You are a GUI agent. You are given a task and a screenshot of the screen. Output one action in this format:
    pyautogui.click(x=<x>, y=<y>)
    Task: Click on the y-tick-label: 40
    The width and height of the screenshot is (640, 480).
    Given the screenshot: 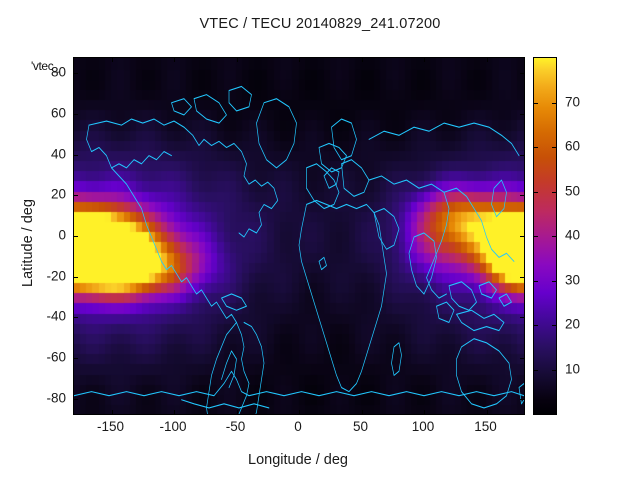 What is the action you would take?
    pyautogui.click(x=58, y=154)
    